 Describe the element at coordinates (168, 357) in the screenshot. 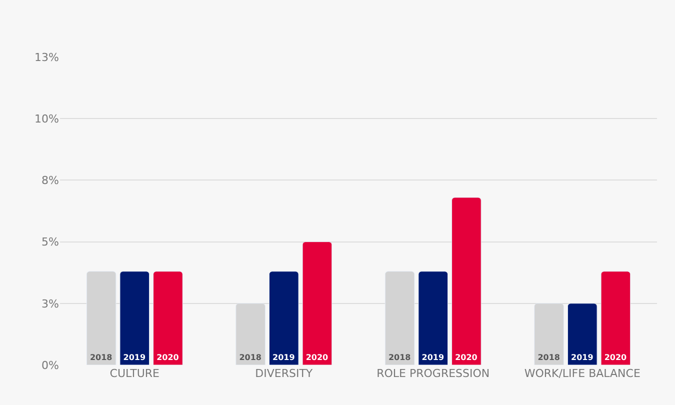

I see `series-label: 2020` at that location.